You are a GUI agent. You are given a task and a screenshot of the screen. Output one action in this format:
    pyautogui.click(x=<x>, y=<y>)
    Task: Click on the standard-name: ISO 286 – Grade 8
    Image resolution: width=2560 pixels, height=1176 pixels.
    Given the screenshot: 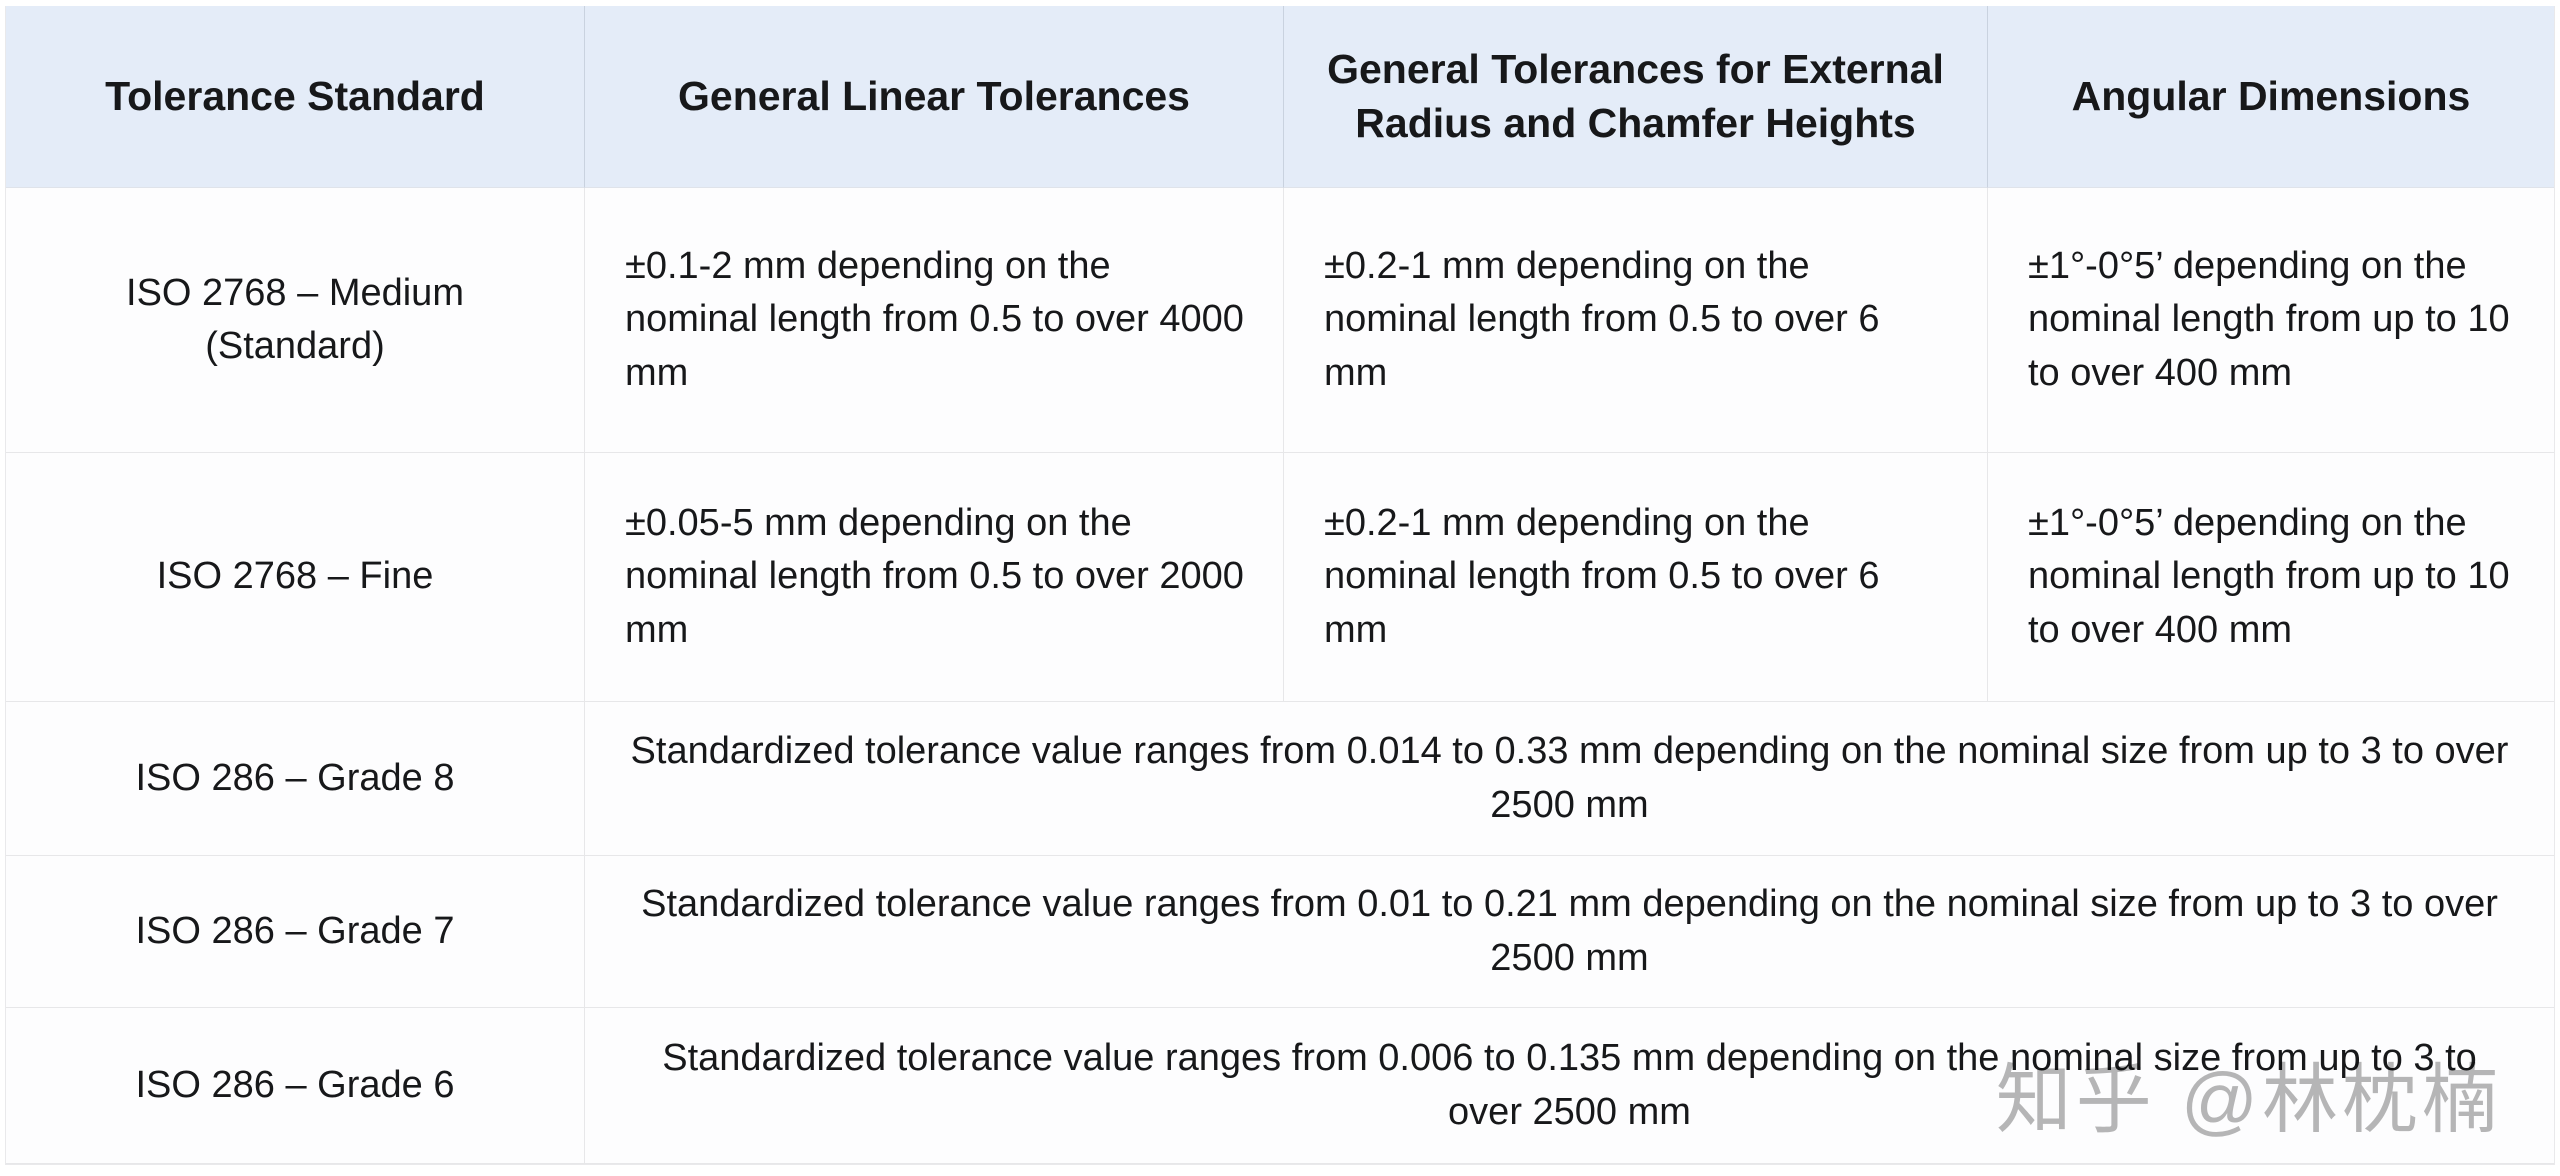 What is the action you would take?
    pyautogui.click(x=295, y=777)
    